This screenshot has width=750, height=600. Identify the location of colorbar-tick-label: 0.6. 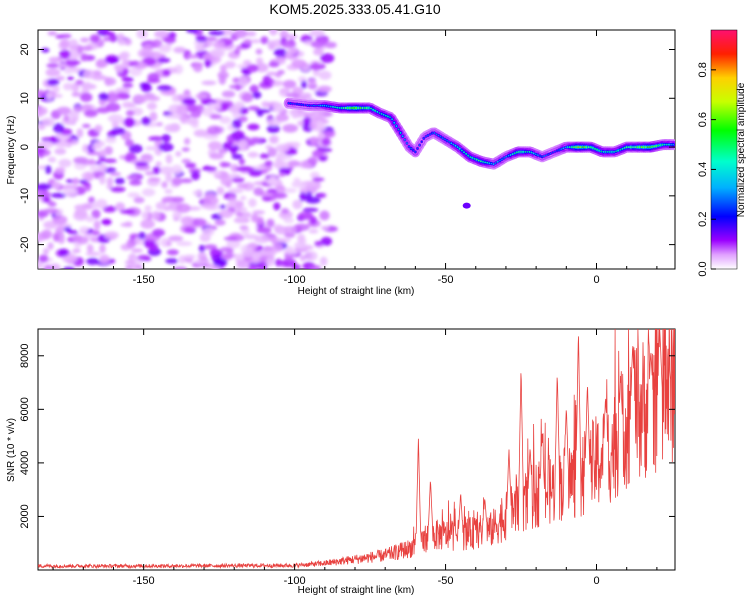
(703, 119).